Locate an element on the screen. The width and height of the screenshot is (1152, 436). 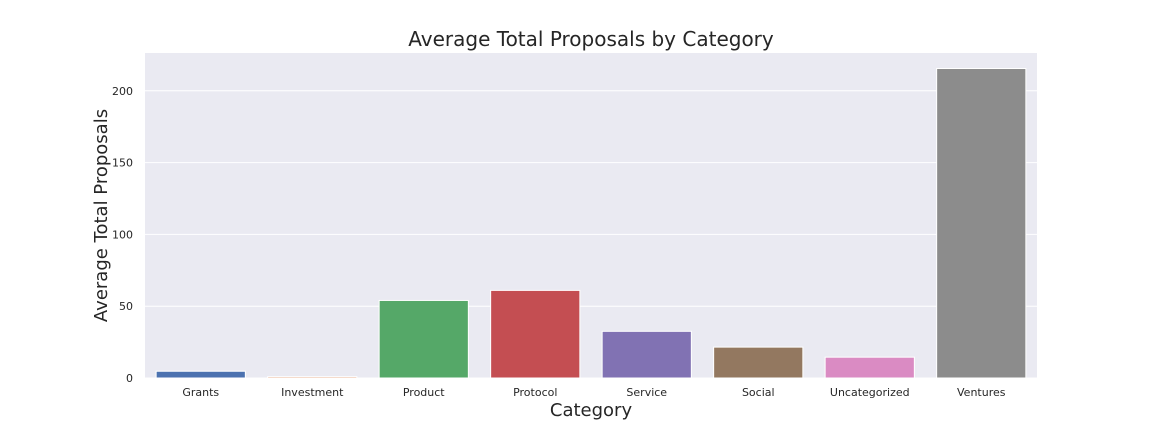
x-tick-label: Protocol is located at coordinates (535, 392).